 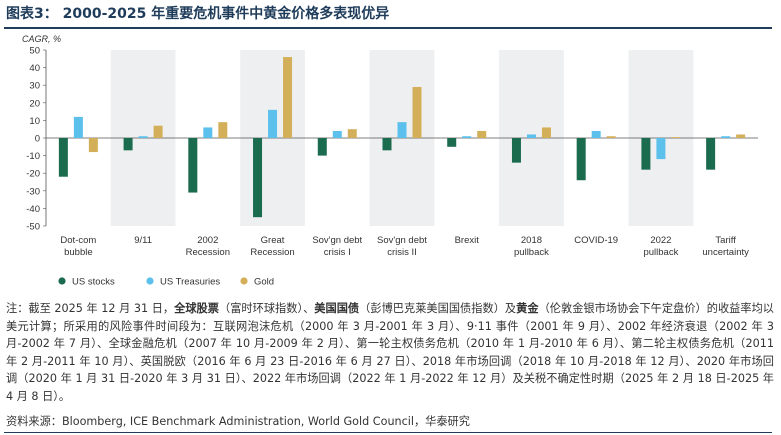 I want to click on notes-stocks-label: 全球股票, so click(x=196, y=308).